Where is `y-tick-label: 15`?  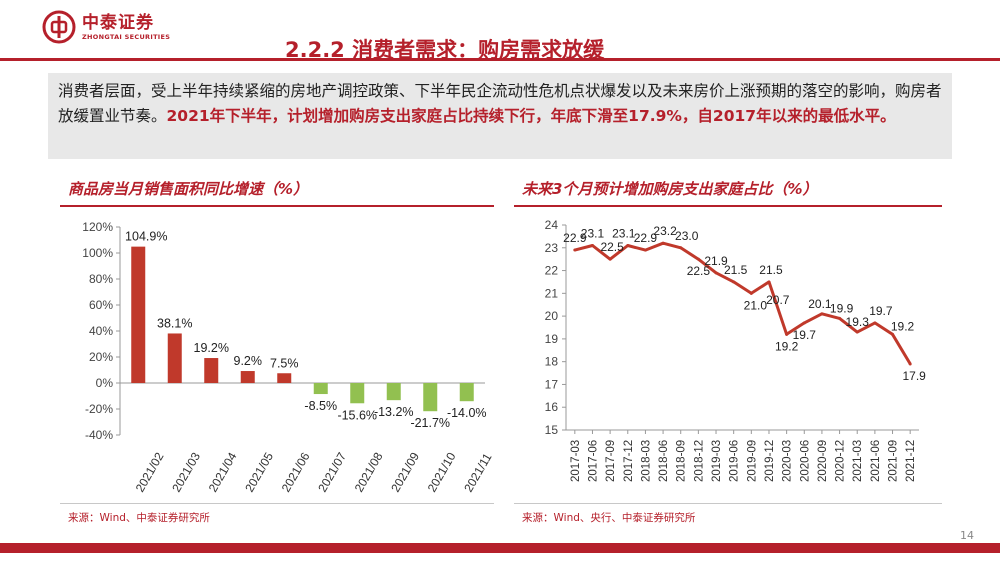
y-tick-label: 15 is located at coordinates (552, 430).